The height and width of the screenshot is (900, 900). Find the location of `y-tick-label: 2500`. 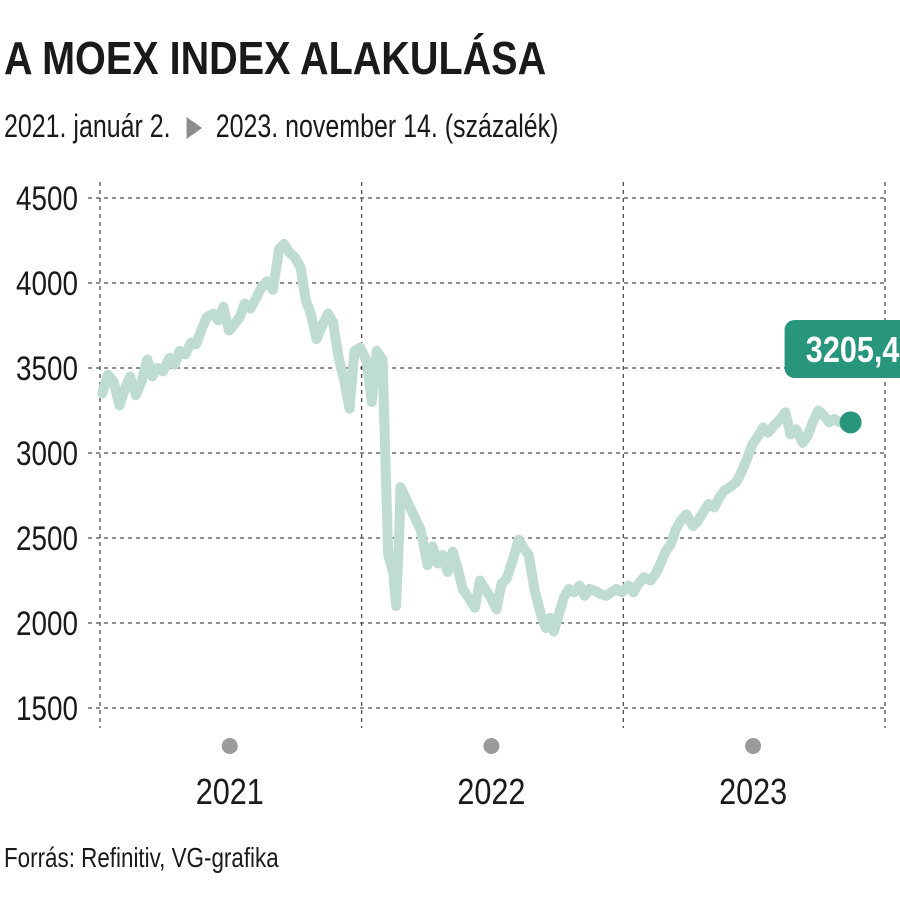

y-tick-label: 2500 is located at coordinates (47, 538).